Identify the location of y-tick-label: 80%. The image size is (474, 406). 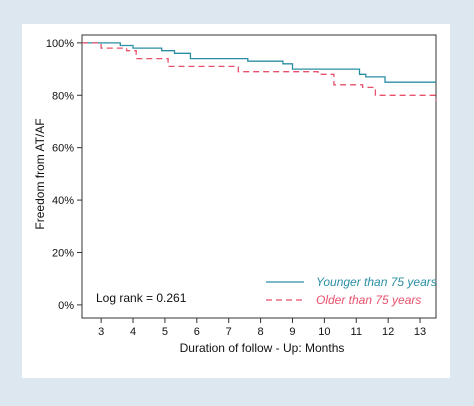
(63, 96).